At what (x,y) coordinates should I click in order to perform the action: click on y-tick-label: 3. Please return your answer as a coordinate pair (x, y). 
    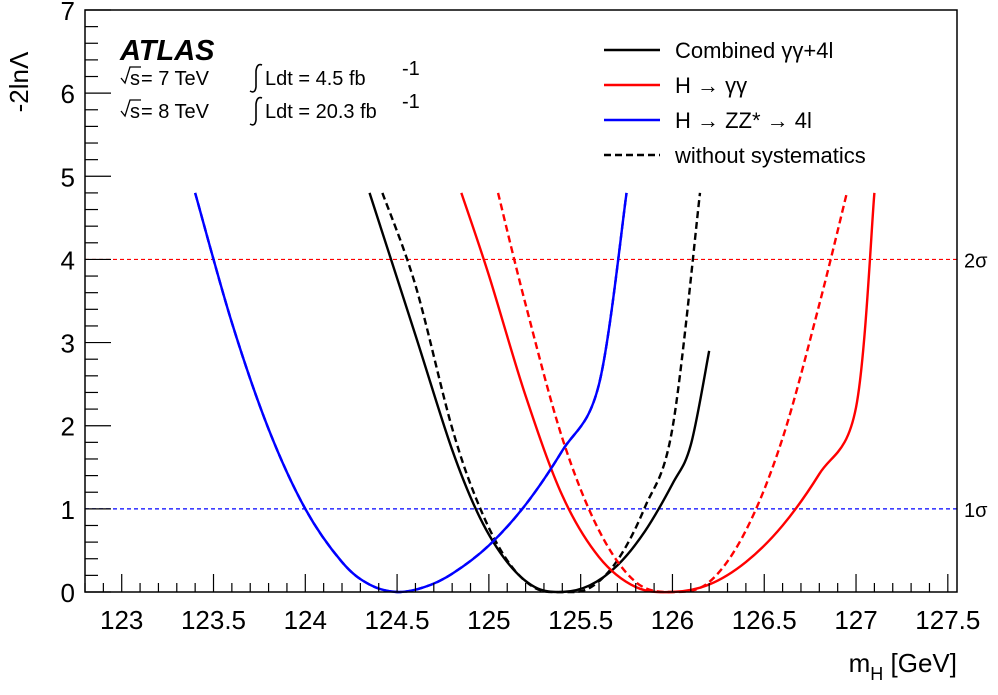
    Looking at the image, I should click on (68, 344).